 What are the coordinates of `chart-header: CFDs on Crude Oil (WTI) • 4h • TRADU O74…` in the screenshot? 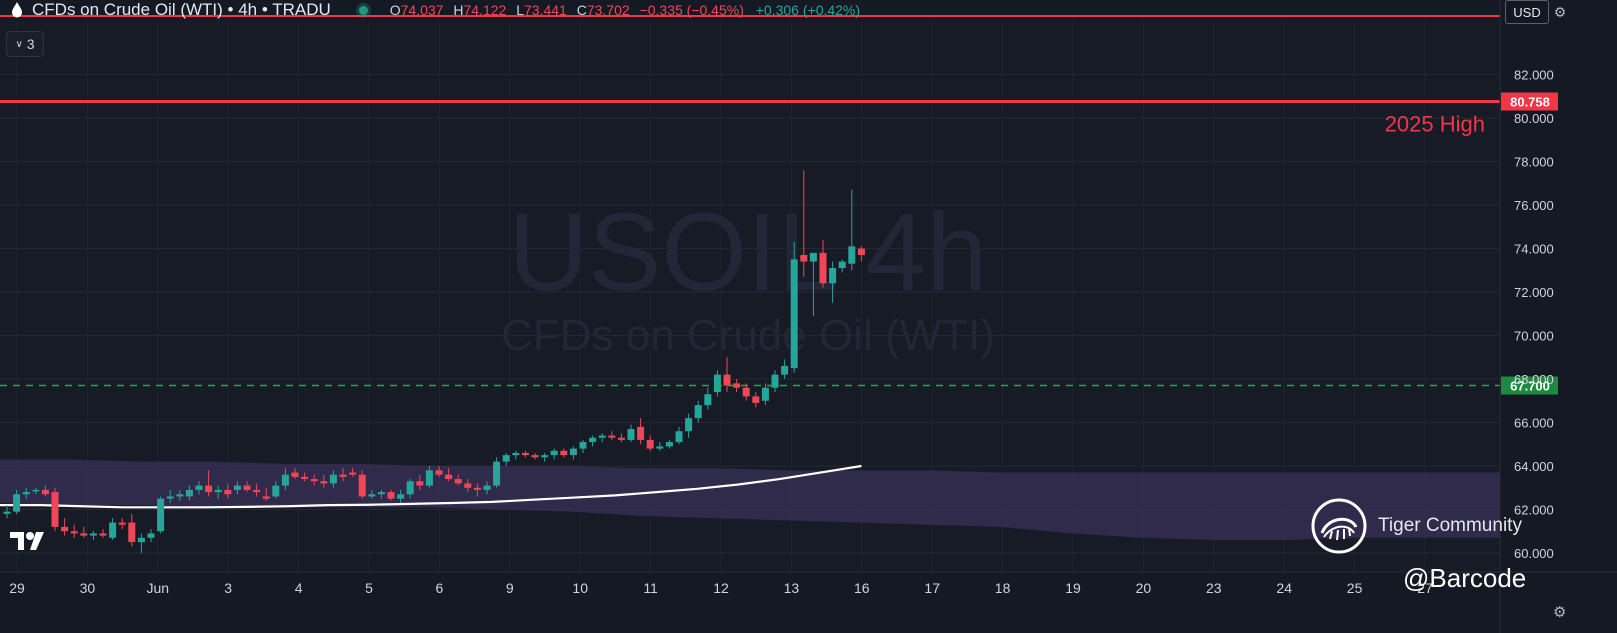 It's located at (430, 10).